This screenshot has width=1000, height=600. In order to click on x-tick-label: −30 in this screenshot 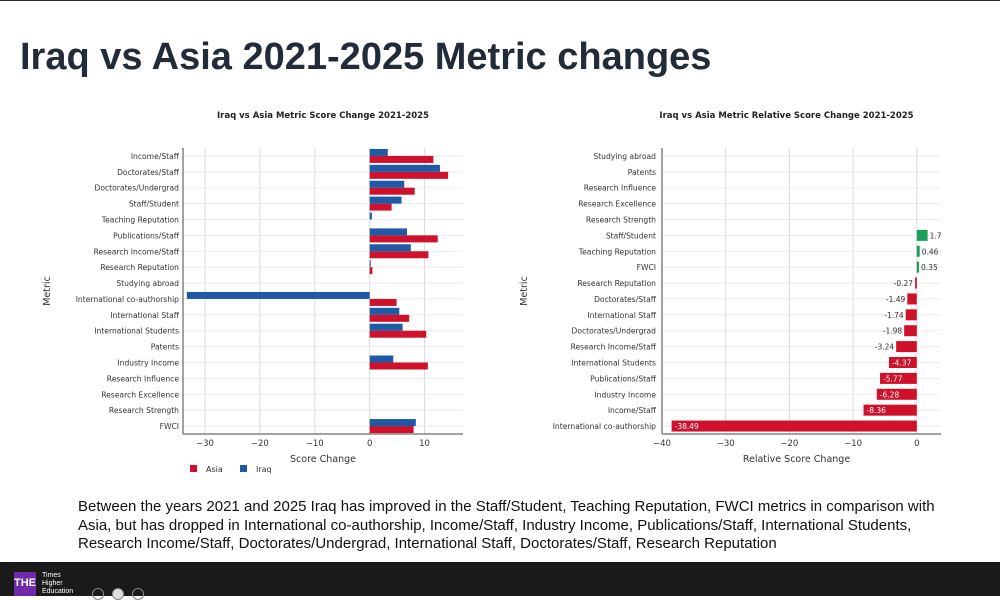, I will do `click(726, 444)`.